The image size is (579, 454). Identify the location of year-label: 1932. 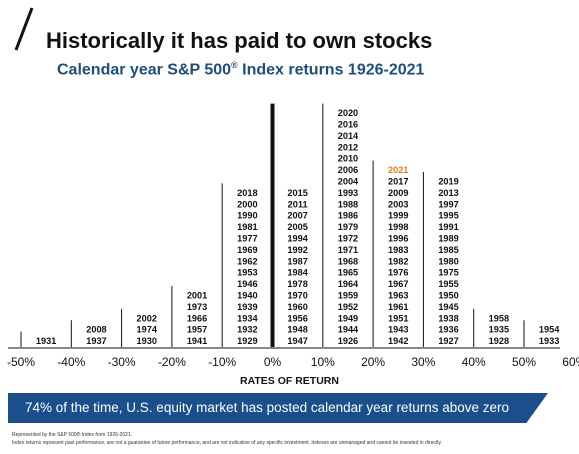
(247, 330).